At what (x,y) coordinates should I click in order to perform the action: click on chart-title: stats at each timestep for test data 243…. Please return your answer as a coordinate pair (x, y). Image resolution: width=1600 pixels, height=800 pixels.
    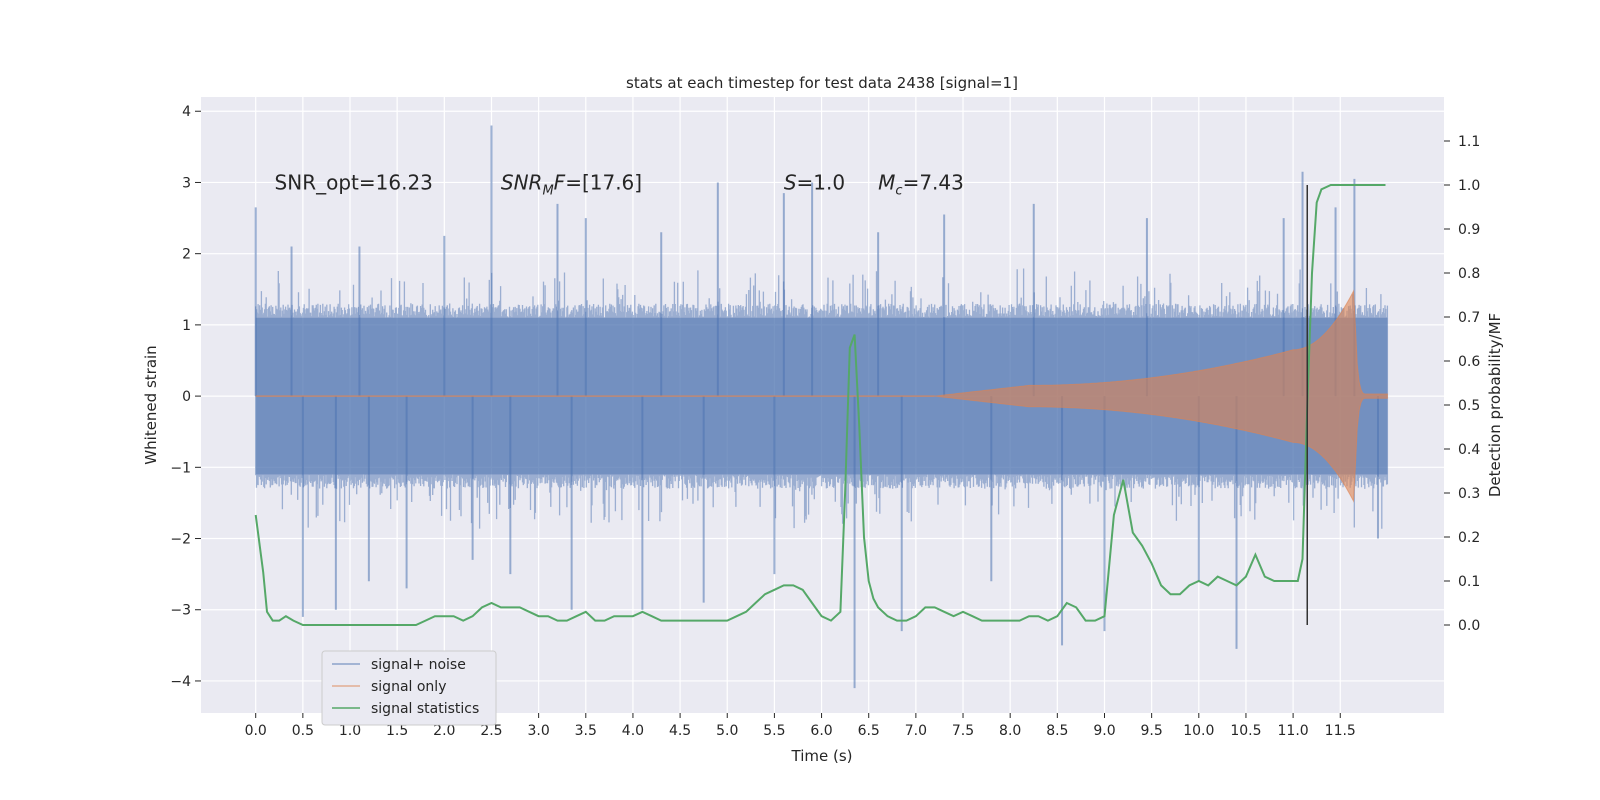
    Looking at the image, I should click on (822, 83).